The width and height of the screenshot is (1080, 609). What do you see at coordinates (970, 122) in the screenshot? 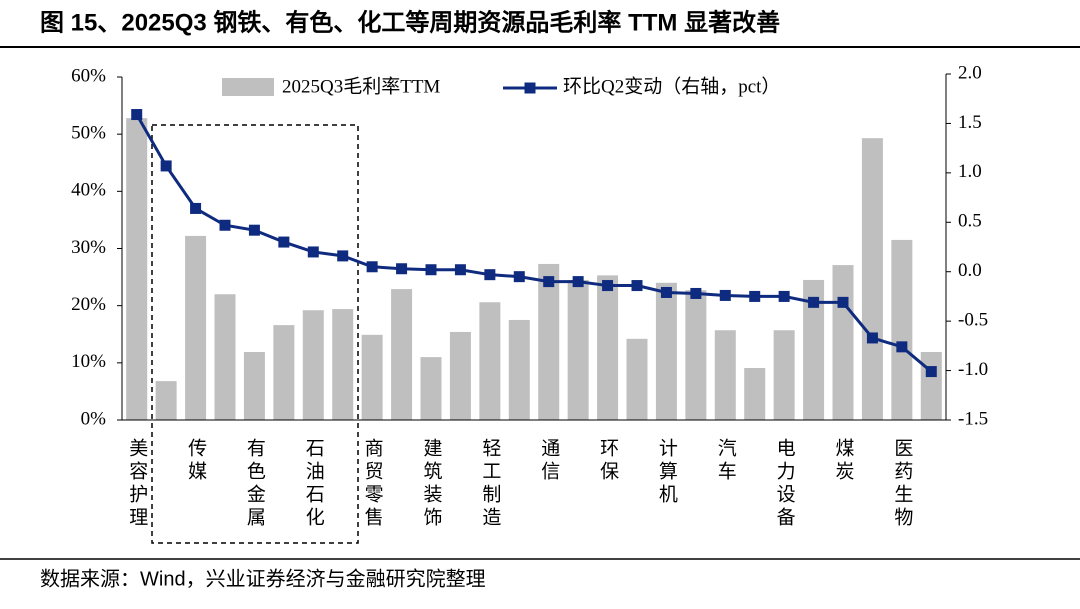
I see `y2-tick-label: 1.5` at bounding box center [970, 122].